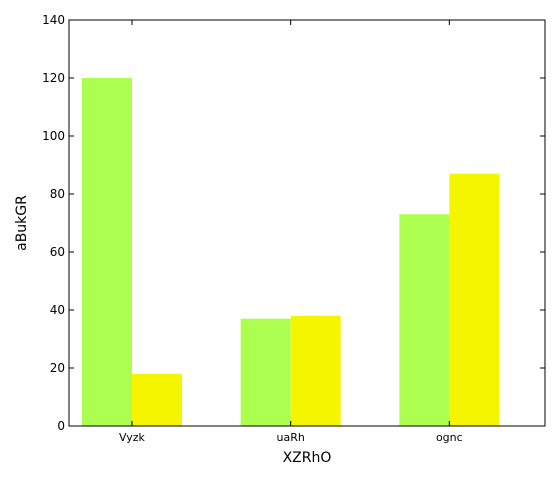  Describe the element at coordinates (61, 426) in the screenshot. I see `y-tick-label: 0` at that location.